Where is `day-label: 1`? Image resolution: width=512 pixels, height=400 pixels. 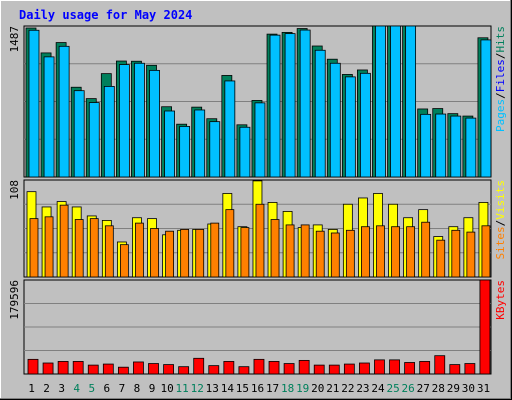 day-label: 1 is located at coordinates (31, 388).